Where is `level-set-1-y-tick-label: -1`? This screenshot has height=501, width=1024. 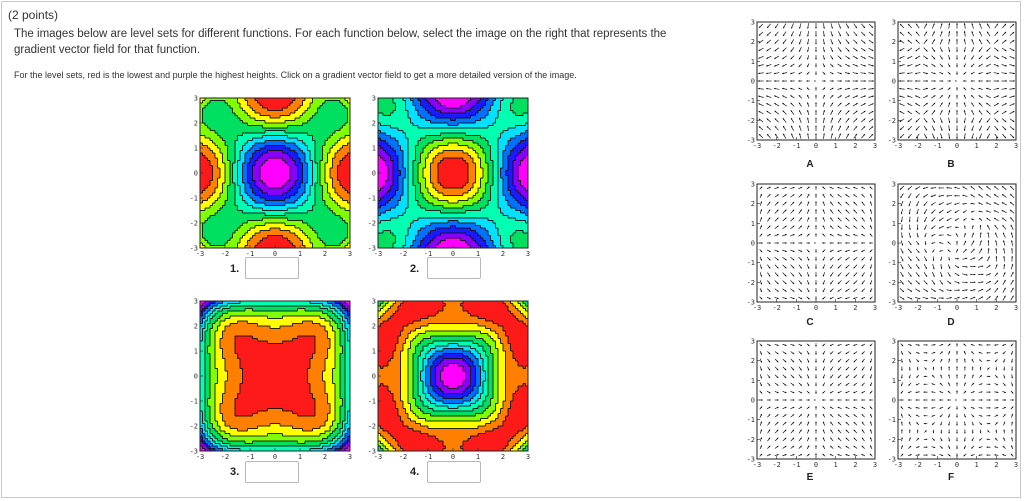 level-set-1-y-tick-label: -1 is located at coordinates (194, 199).